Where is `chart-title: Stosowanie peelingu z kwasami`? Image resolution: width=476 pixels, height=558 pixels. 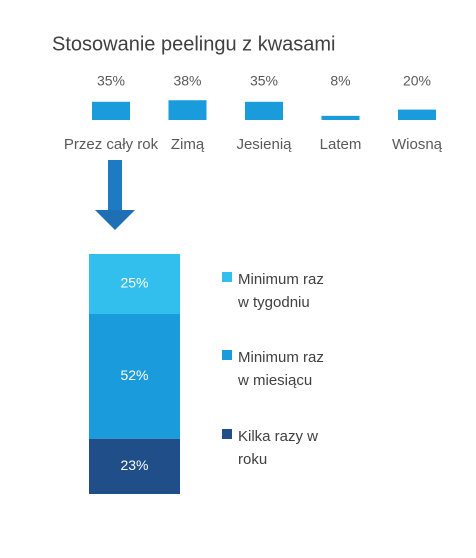 chart-title: Stosowanie peelingu z kwasami is located at coordinates (194, 44).